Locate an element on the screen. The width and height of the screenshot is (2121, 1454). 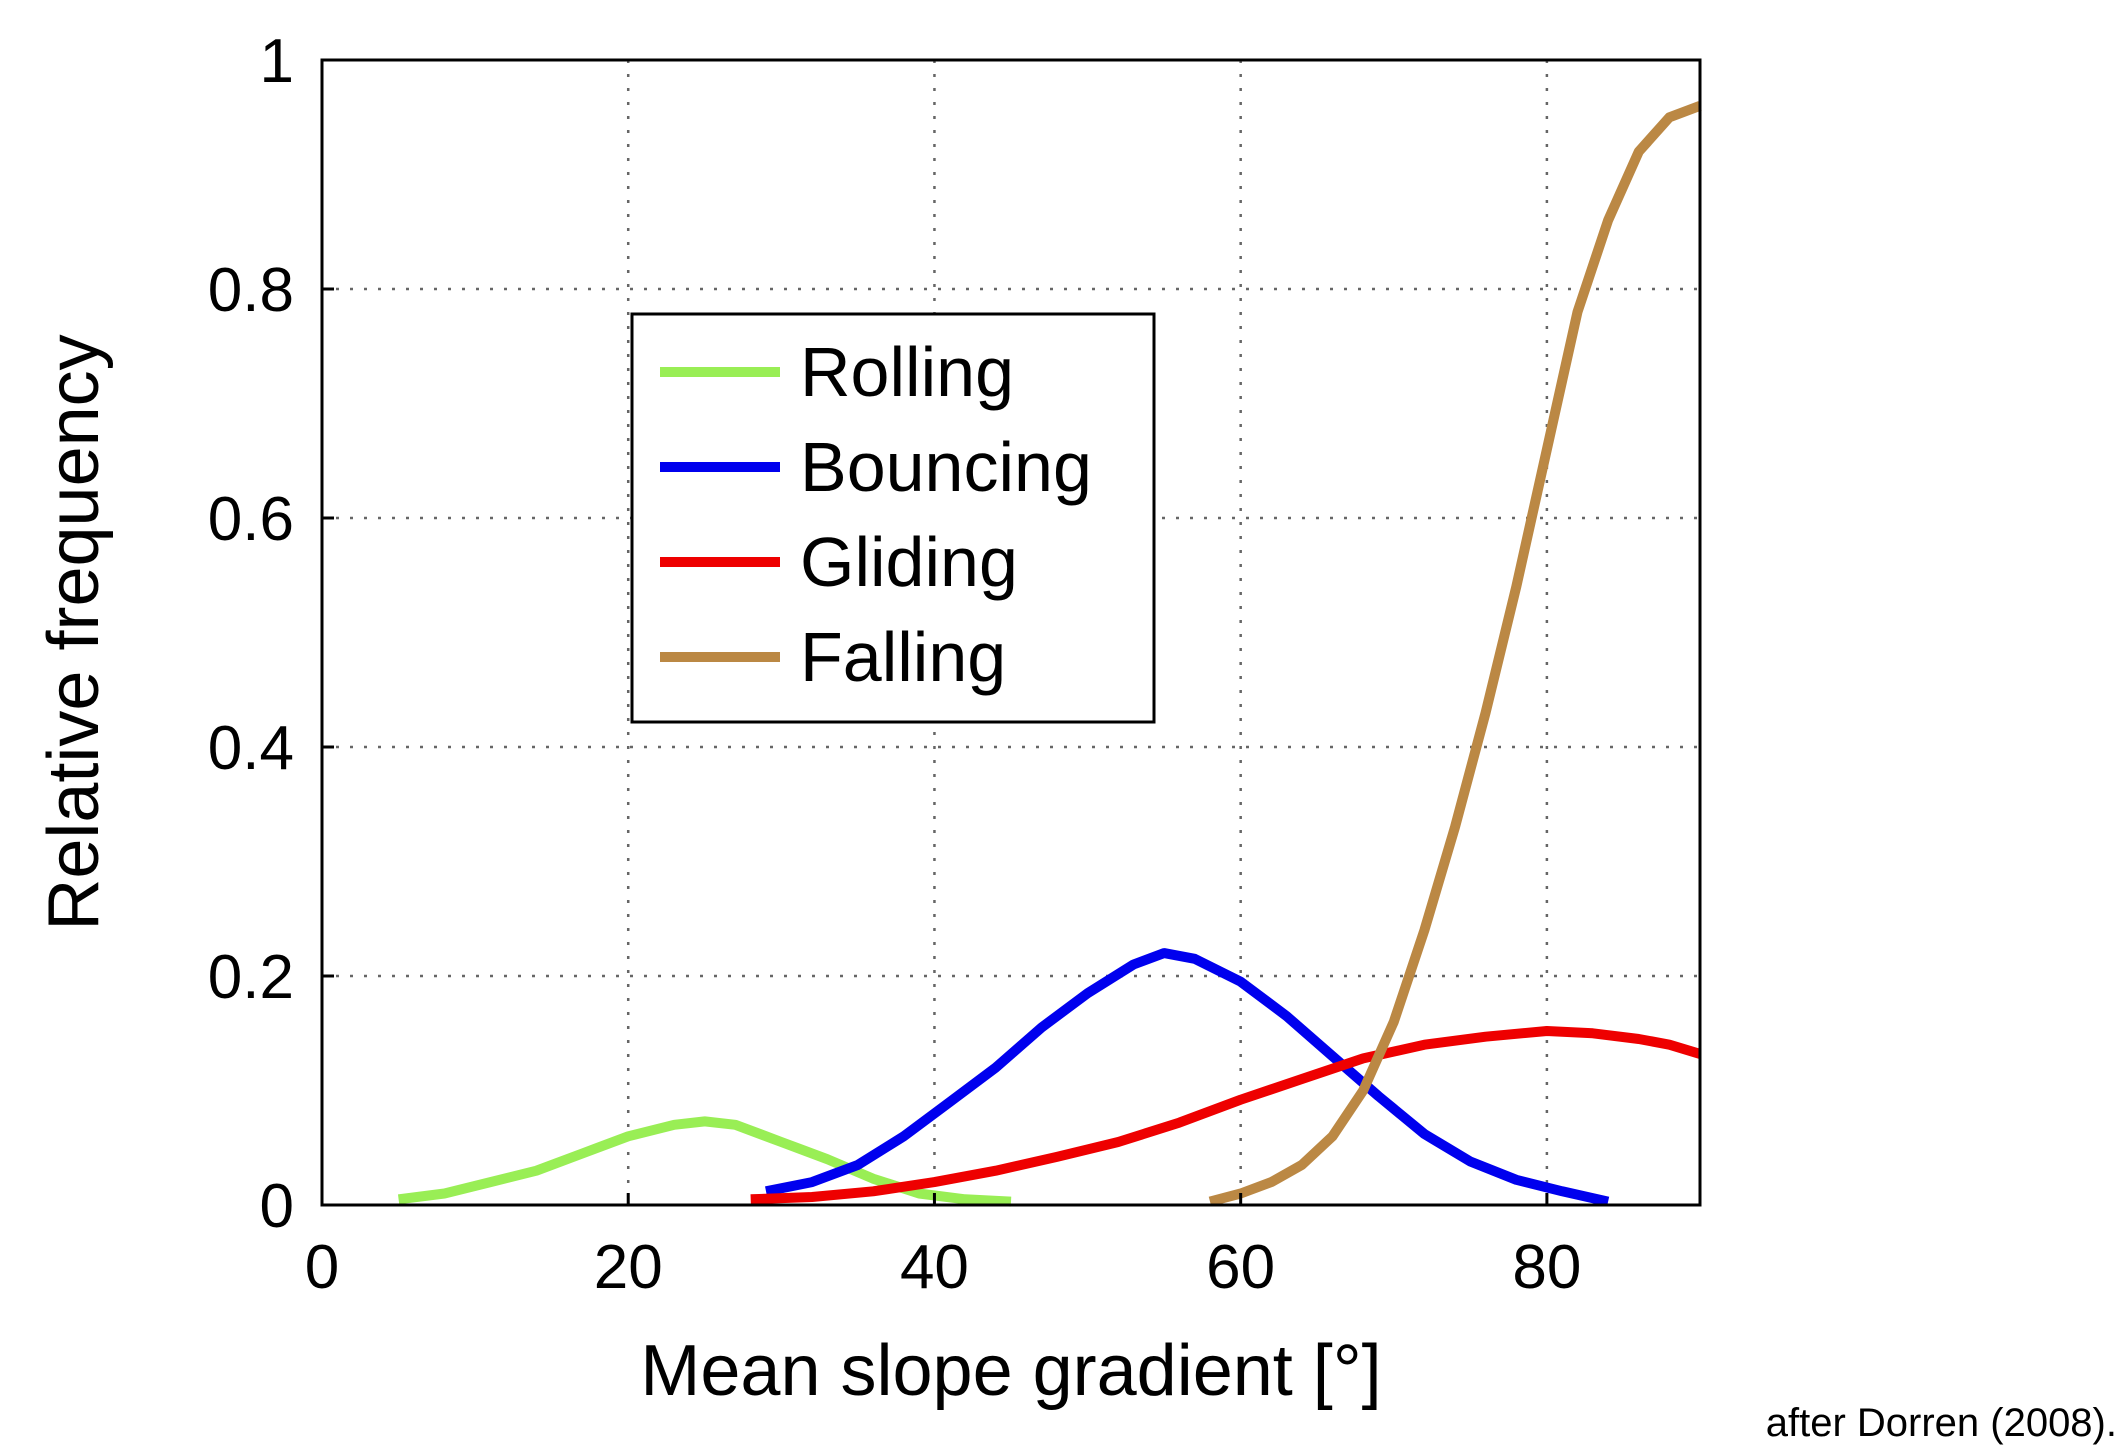
series-line-bouncing is located at coordinates (1187, 1077).